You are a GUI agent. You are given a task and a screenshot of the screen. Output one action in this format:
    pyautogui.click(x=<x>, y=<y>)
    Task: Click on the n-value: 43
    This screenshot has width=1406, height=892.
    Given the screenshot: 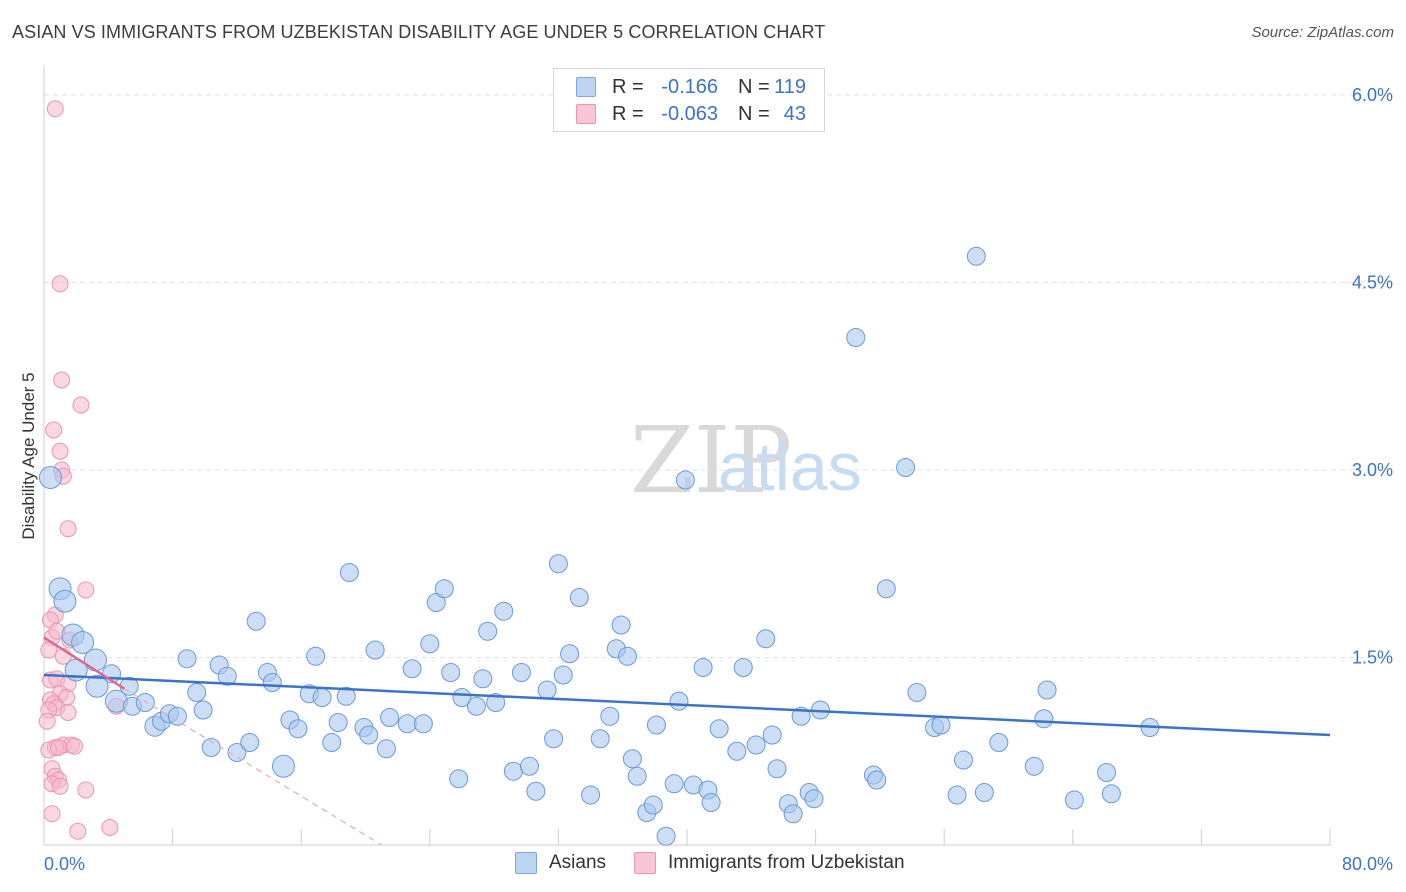 What is the action you would take?
    pyautogui.click(x=794, y=113)
    